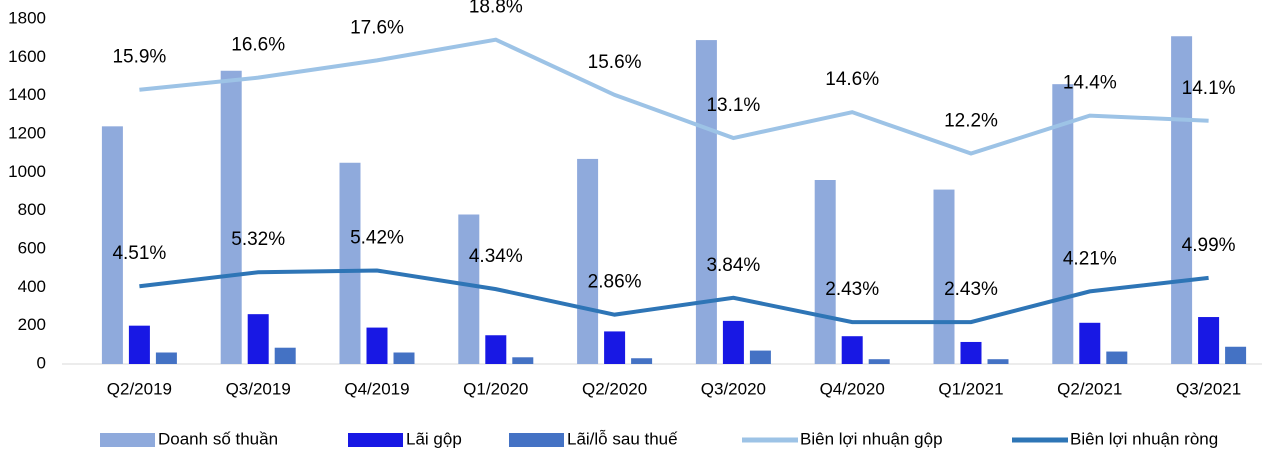  I want to click on legend-label: Lãi/lỗ sau thuế, so click(622, 438).